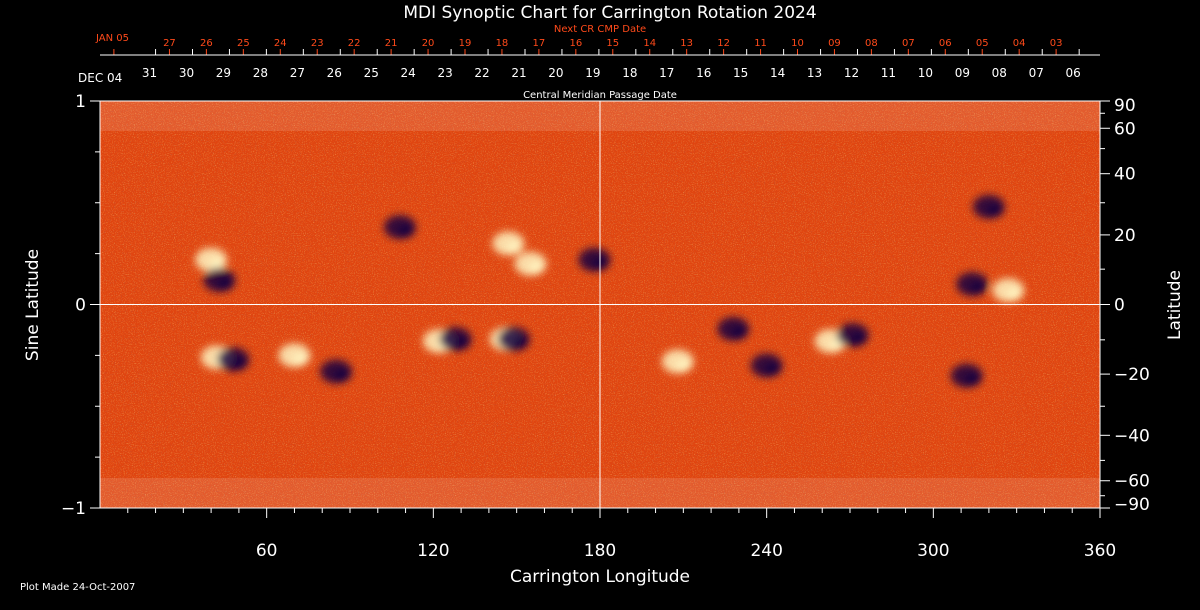 The height and width of the screenshot is (610, 1200). I want to click on cmp-date-label: 31, so click(149, 73).